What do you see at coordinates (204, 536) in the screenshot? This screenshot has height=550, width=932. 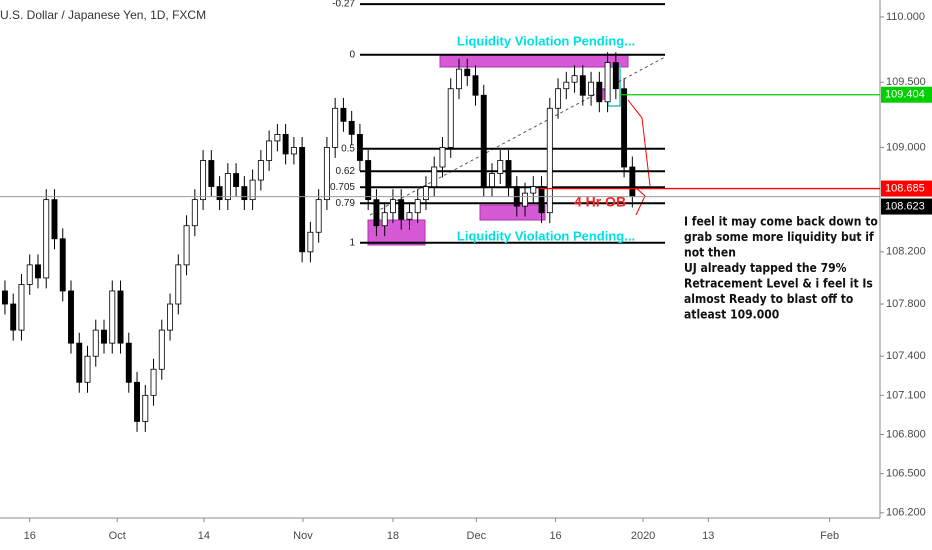 I see `x-tick-label: 14` at bounding box center [204, 536].